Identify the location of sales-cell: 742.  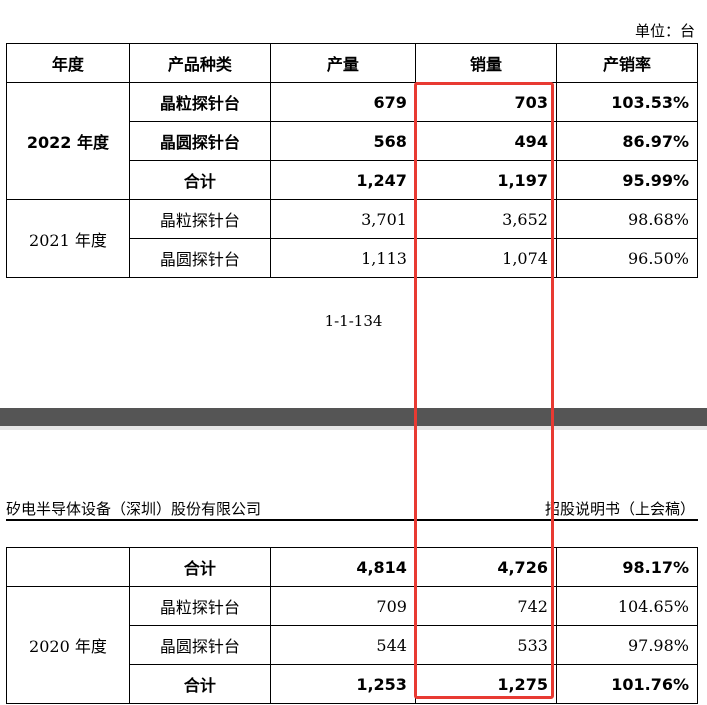
(485, 606).